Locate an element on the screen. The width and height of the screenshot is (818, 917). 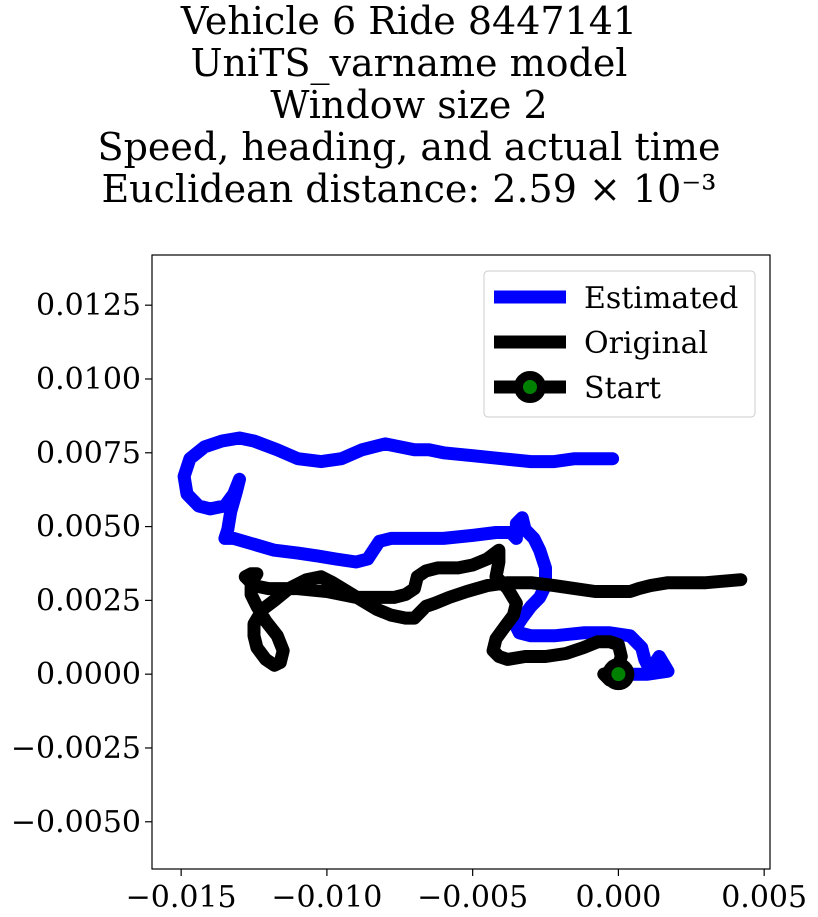
x-tick-label: 0.000 is located at coordinates (618, 897).